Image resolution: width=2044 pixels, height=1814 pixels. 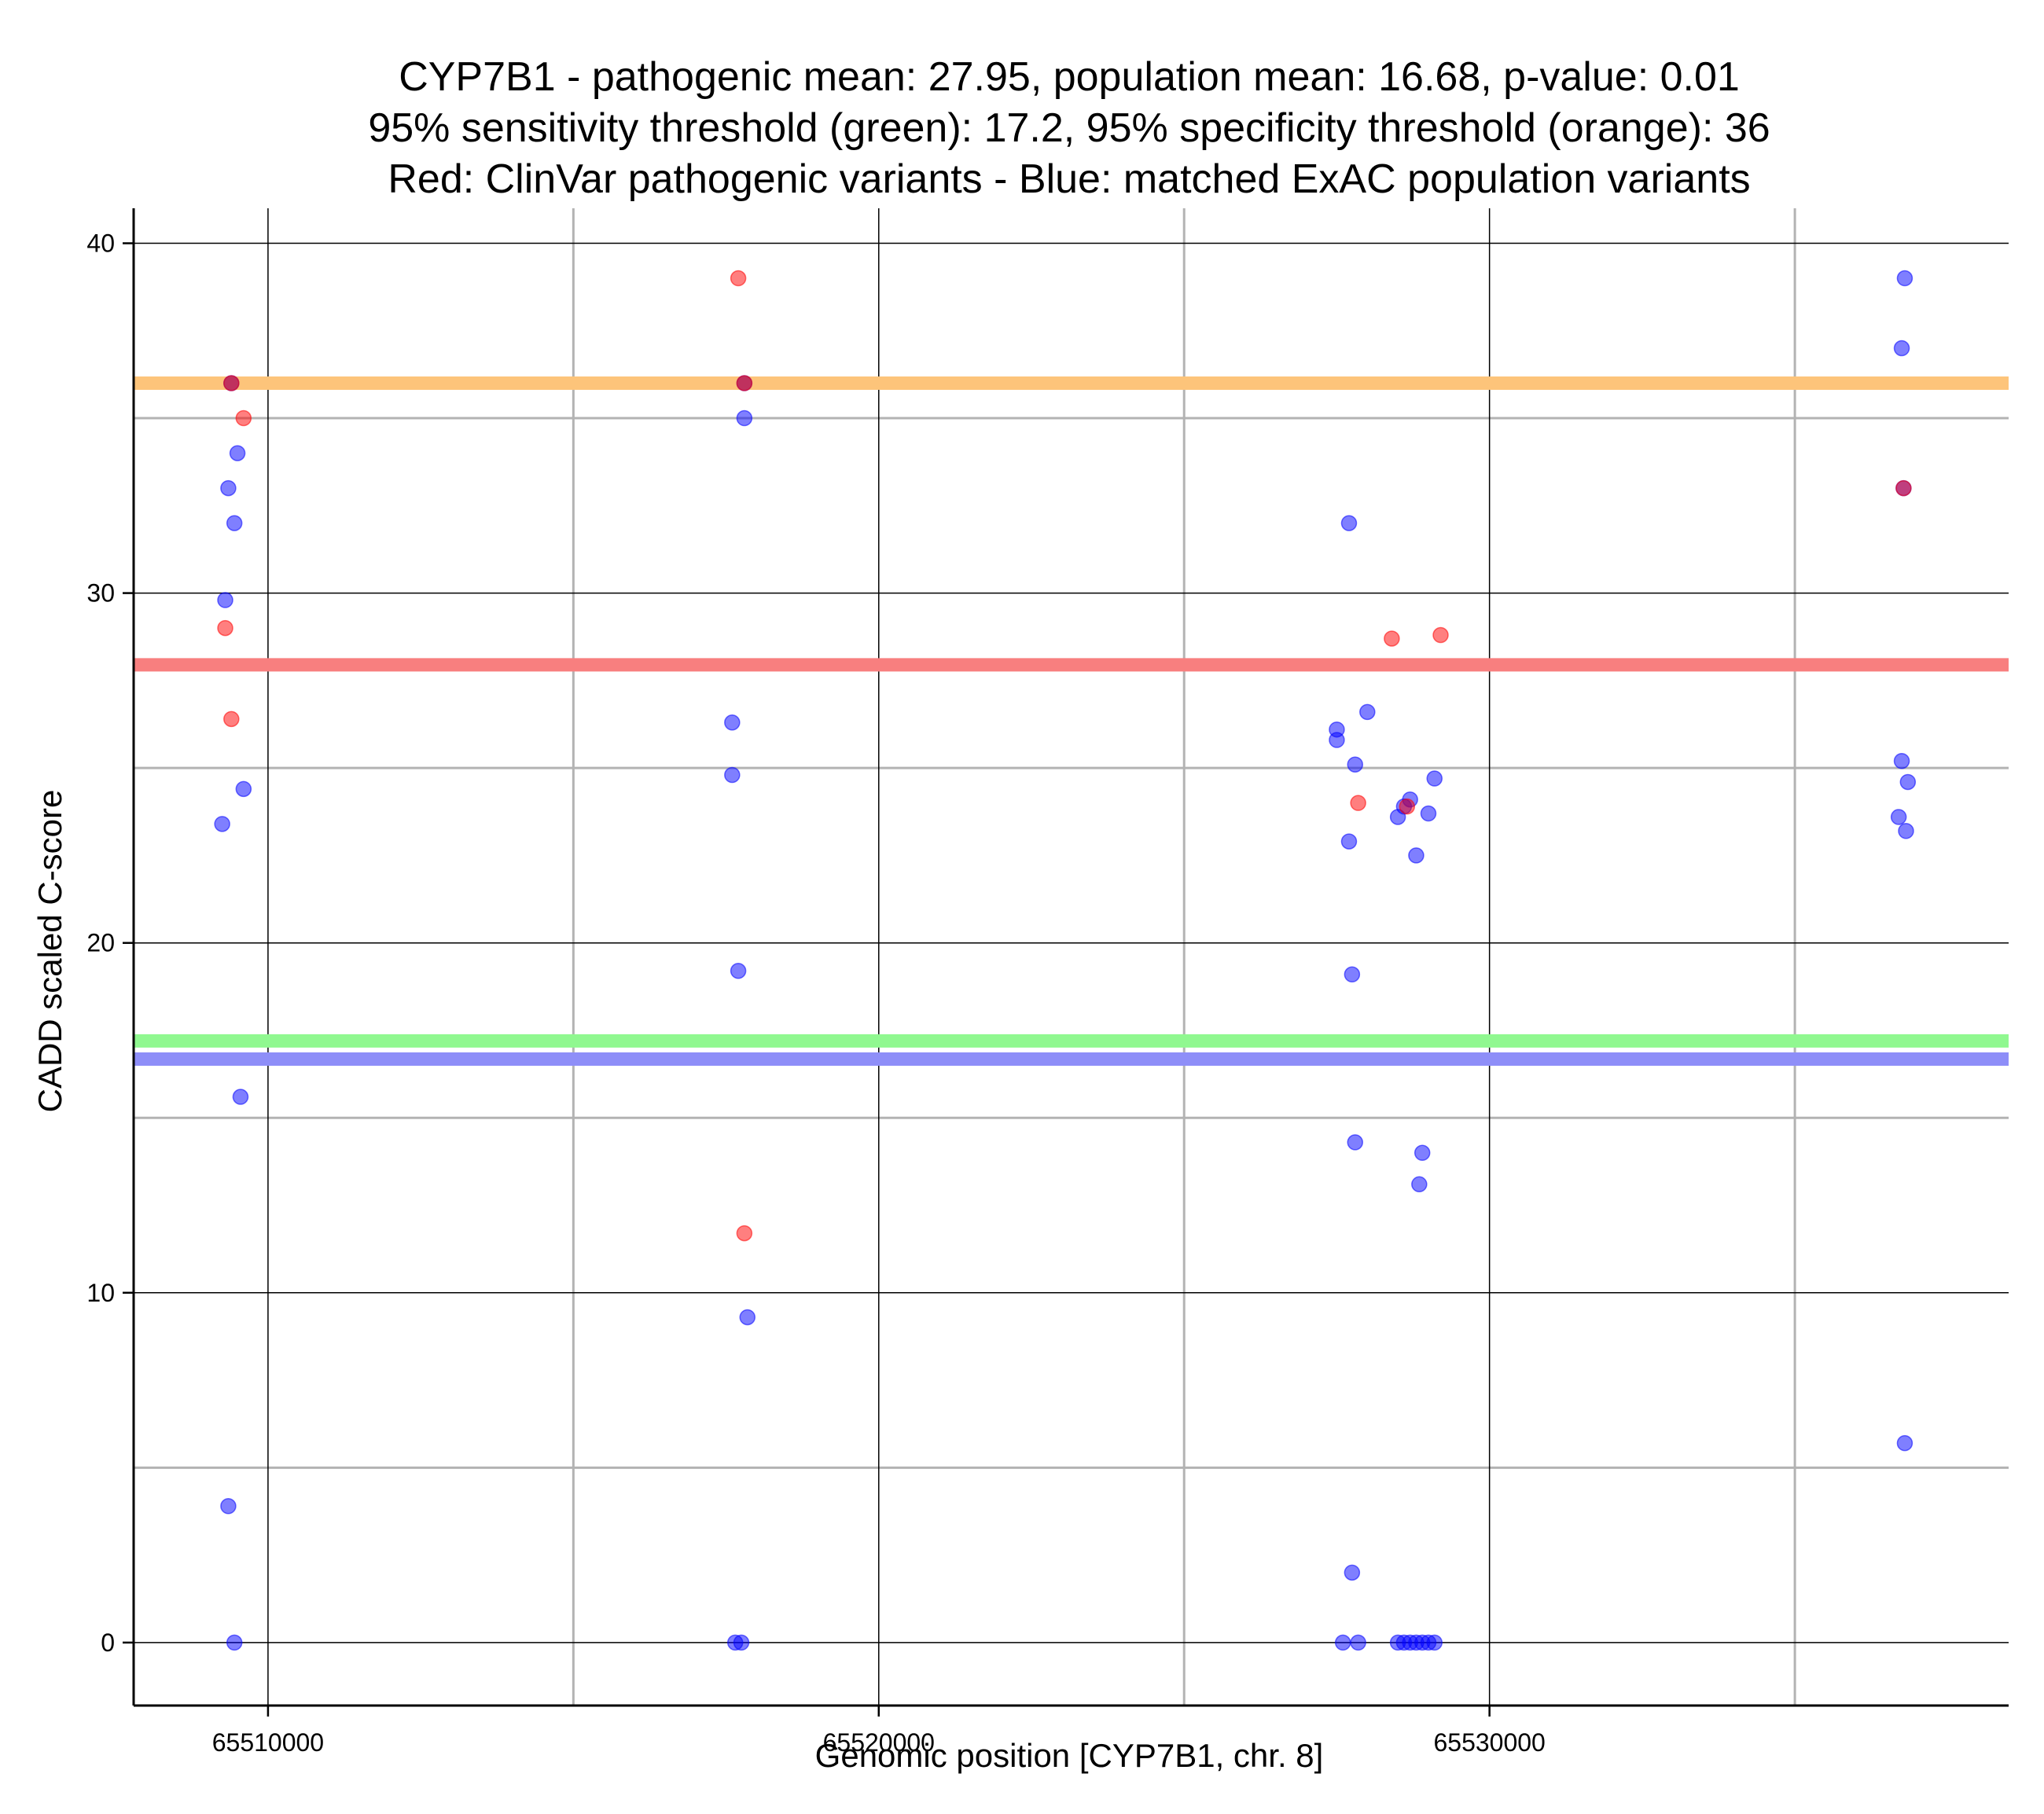 What do you see at coordinates (101, 1293) in the screenshot?
I see `y-tick-label: 10` at bounding box center [101, 1293].